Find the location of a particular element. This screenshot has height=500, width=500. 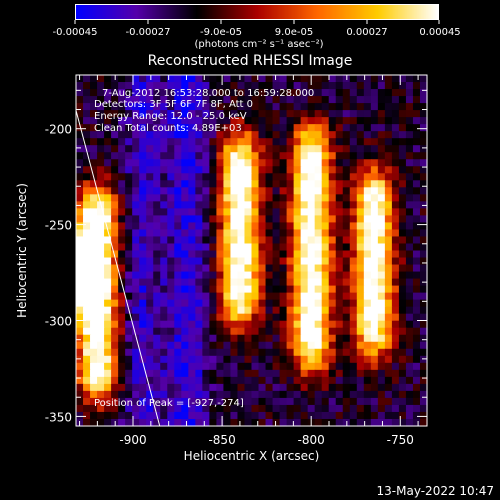

colorbar-tick-label-3: 9.0e-05 is located at coordinates (294, 32).